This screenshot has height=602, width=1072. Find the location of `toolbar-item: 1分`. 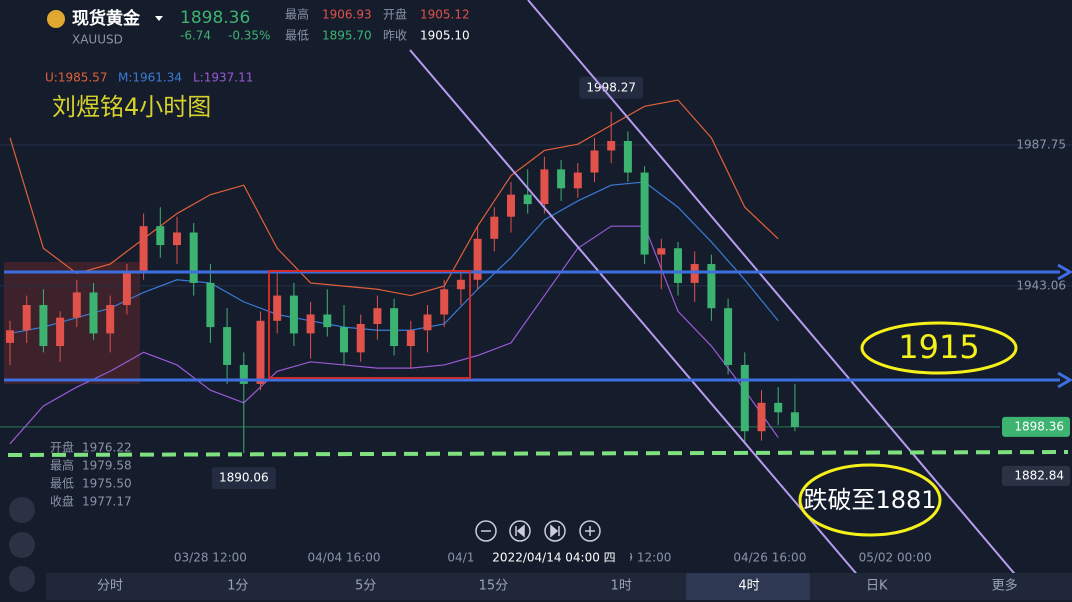

toolbar-item: 1分 is located at coordinates (237, 586).